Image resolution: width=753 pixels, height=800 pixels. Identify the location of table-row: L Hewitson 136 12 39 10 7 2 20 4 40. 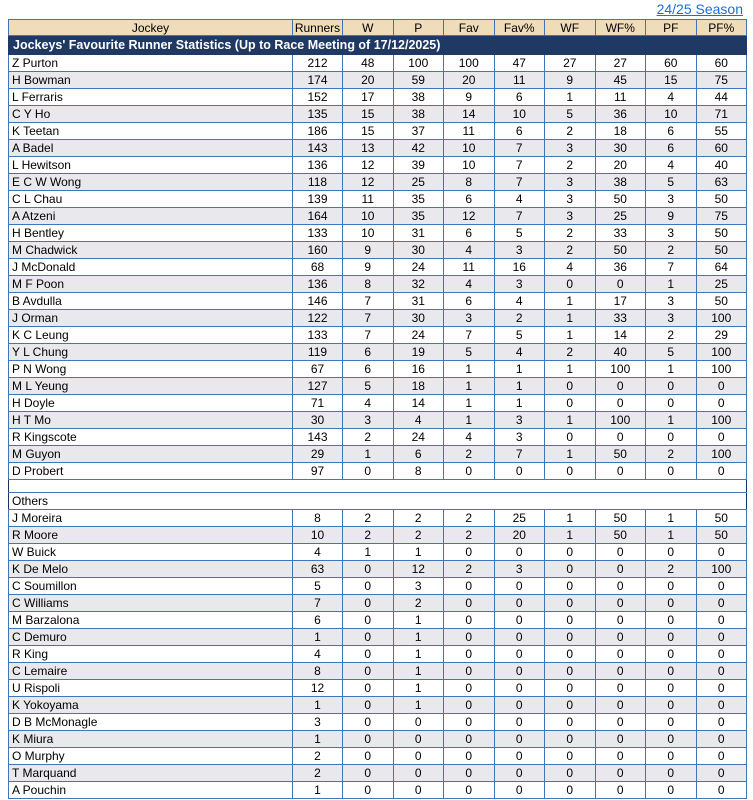
(377, 165).